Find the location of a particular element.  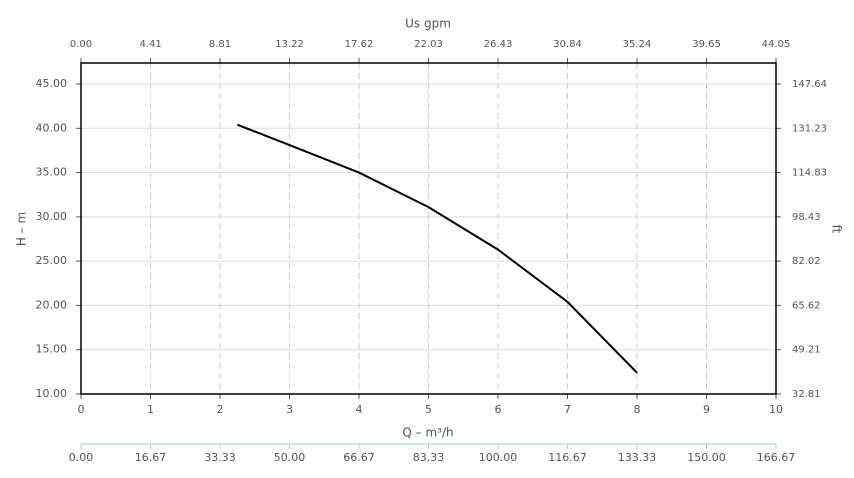

x2-tick-label: 13.22 is located at coordinates (289, 44).